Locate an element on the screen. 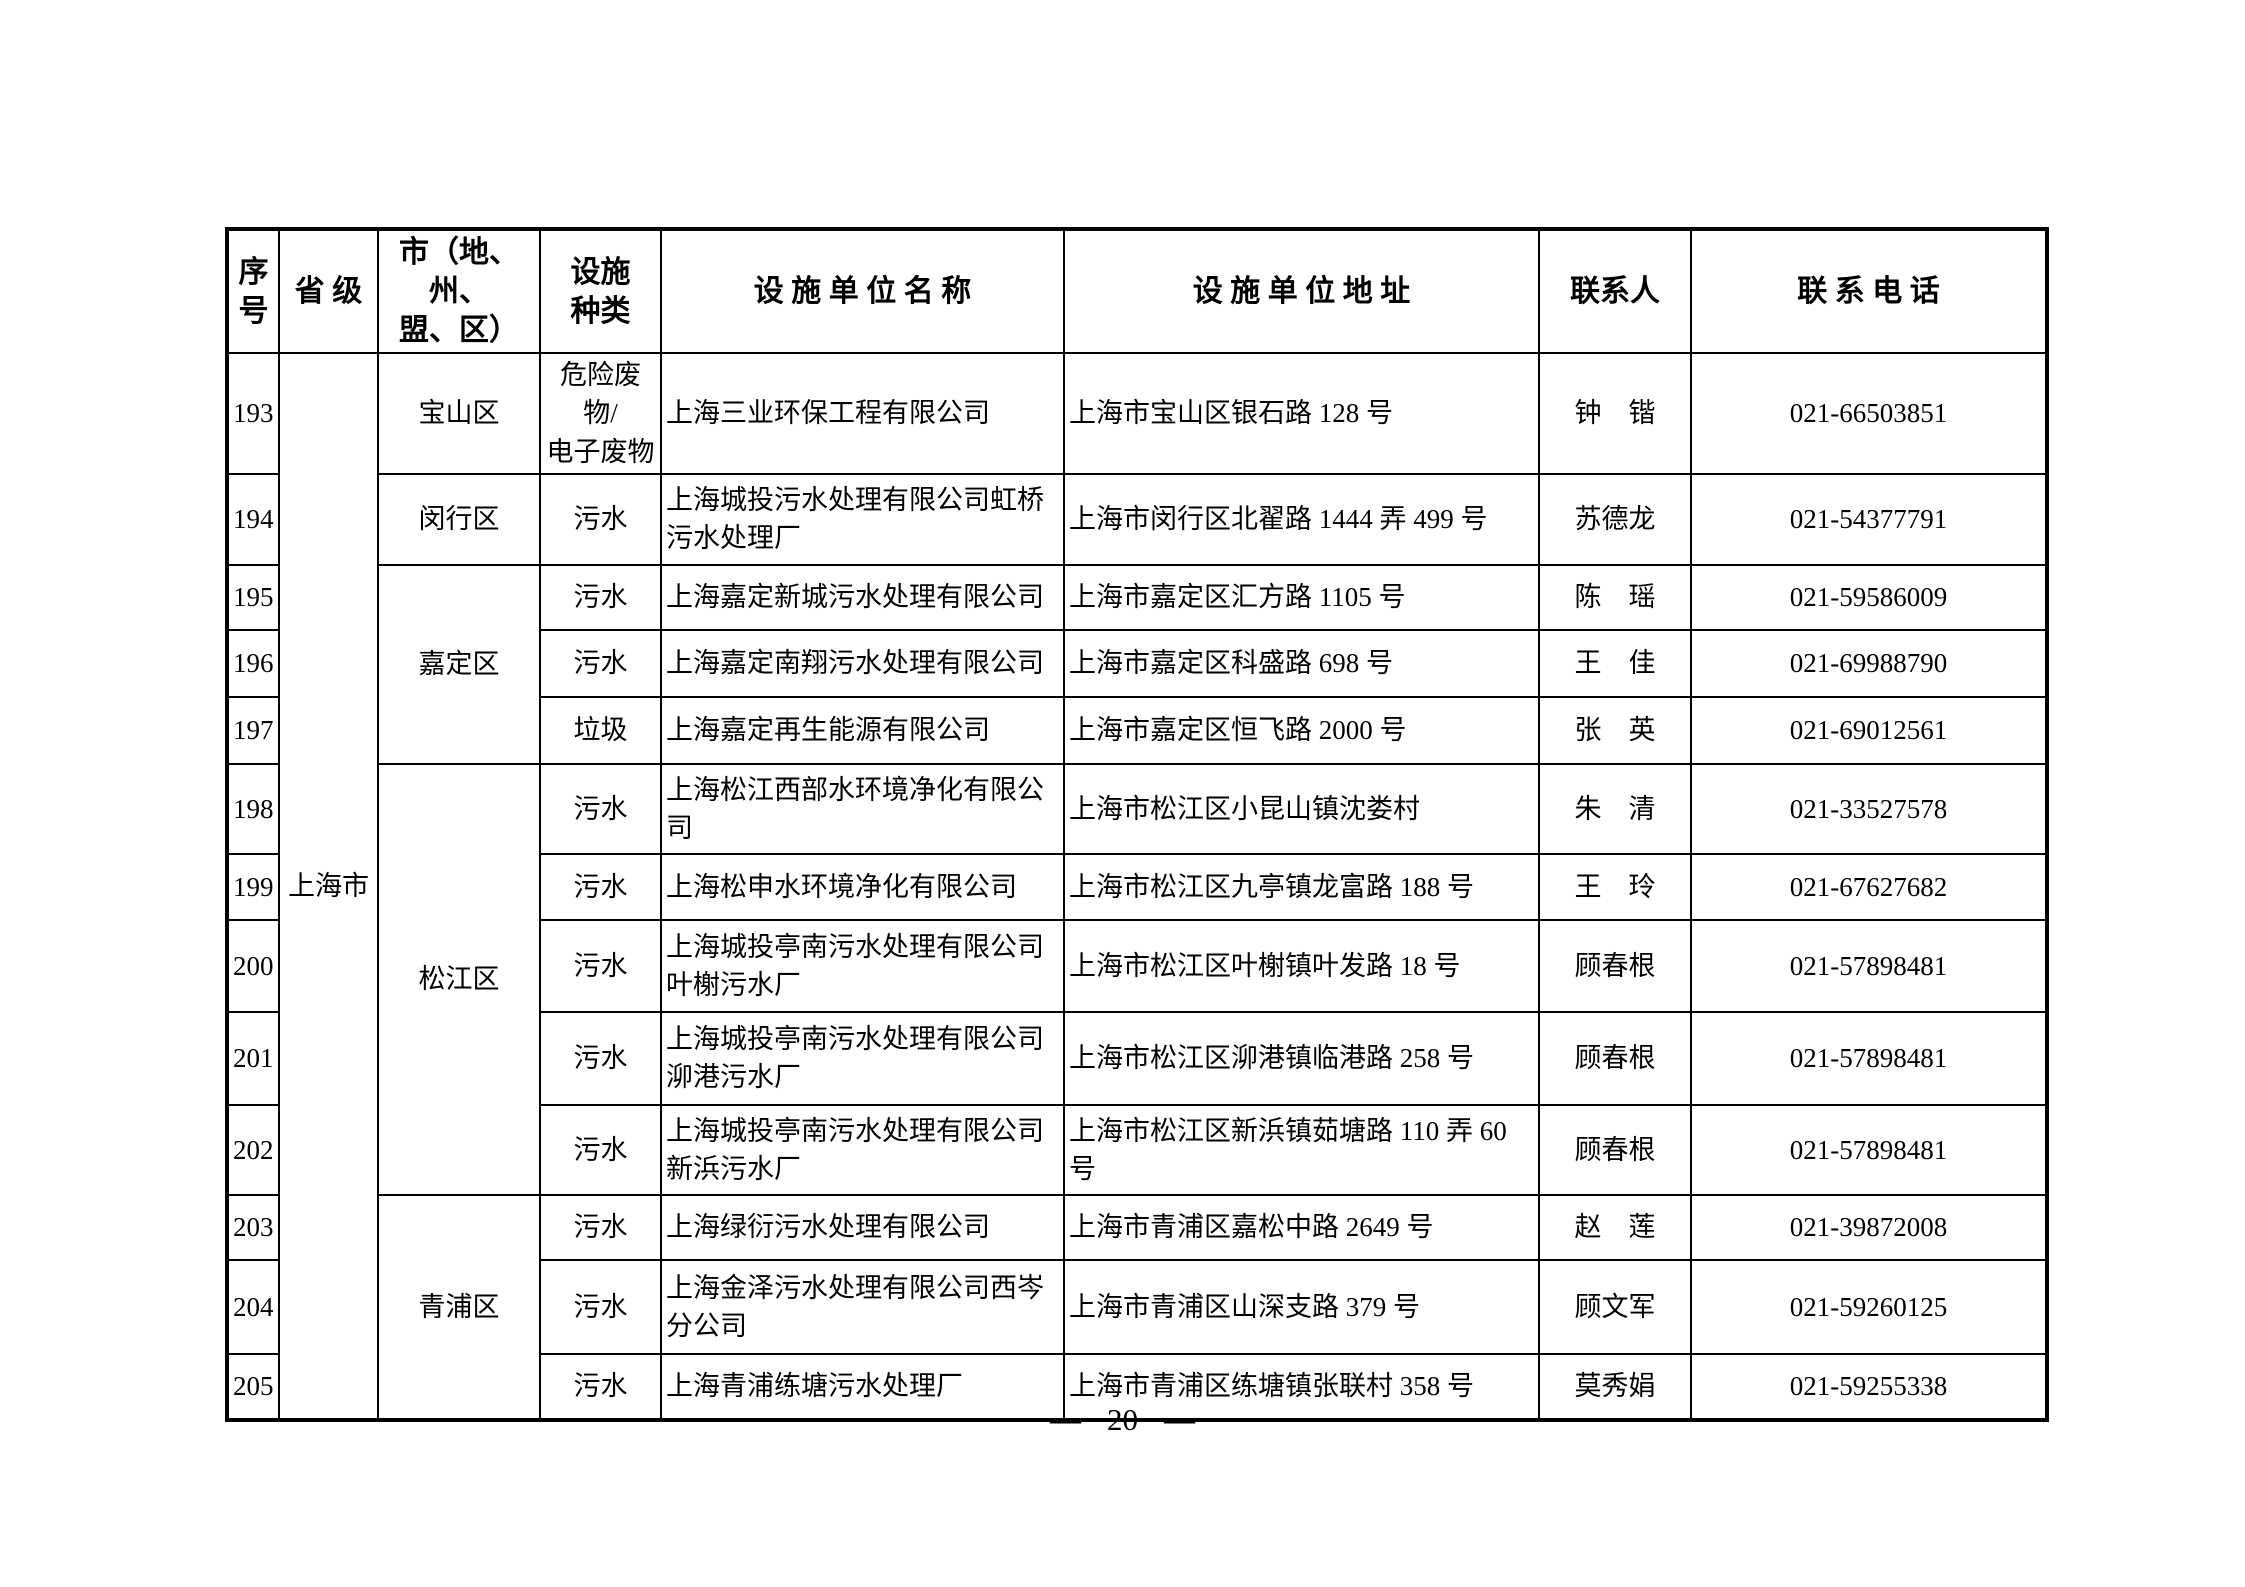  cell-contact: 顾文军 is located at coordinates (1615, 1306).